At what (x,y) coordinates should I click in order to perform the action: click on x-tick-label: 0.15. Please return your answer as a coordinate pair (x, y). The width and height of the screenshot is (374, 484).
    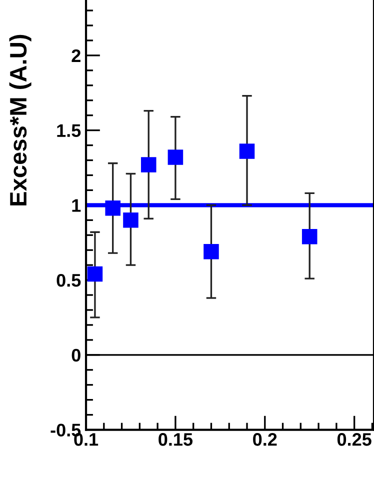
    Looking at the image, I should click on (175, 439).